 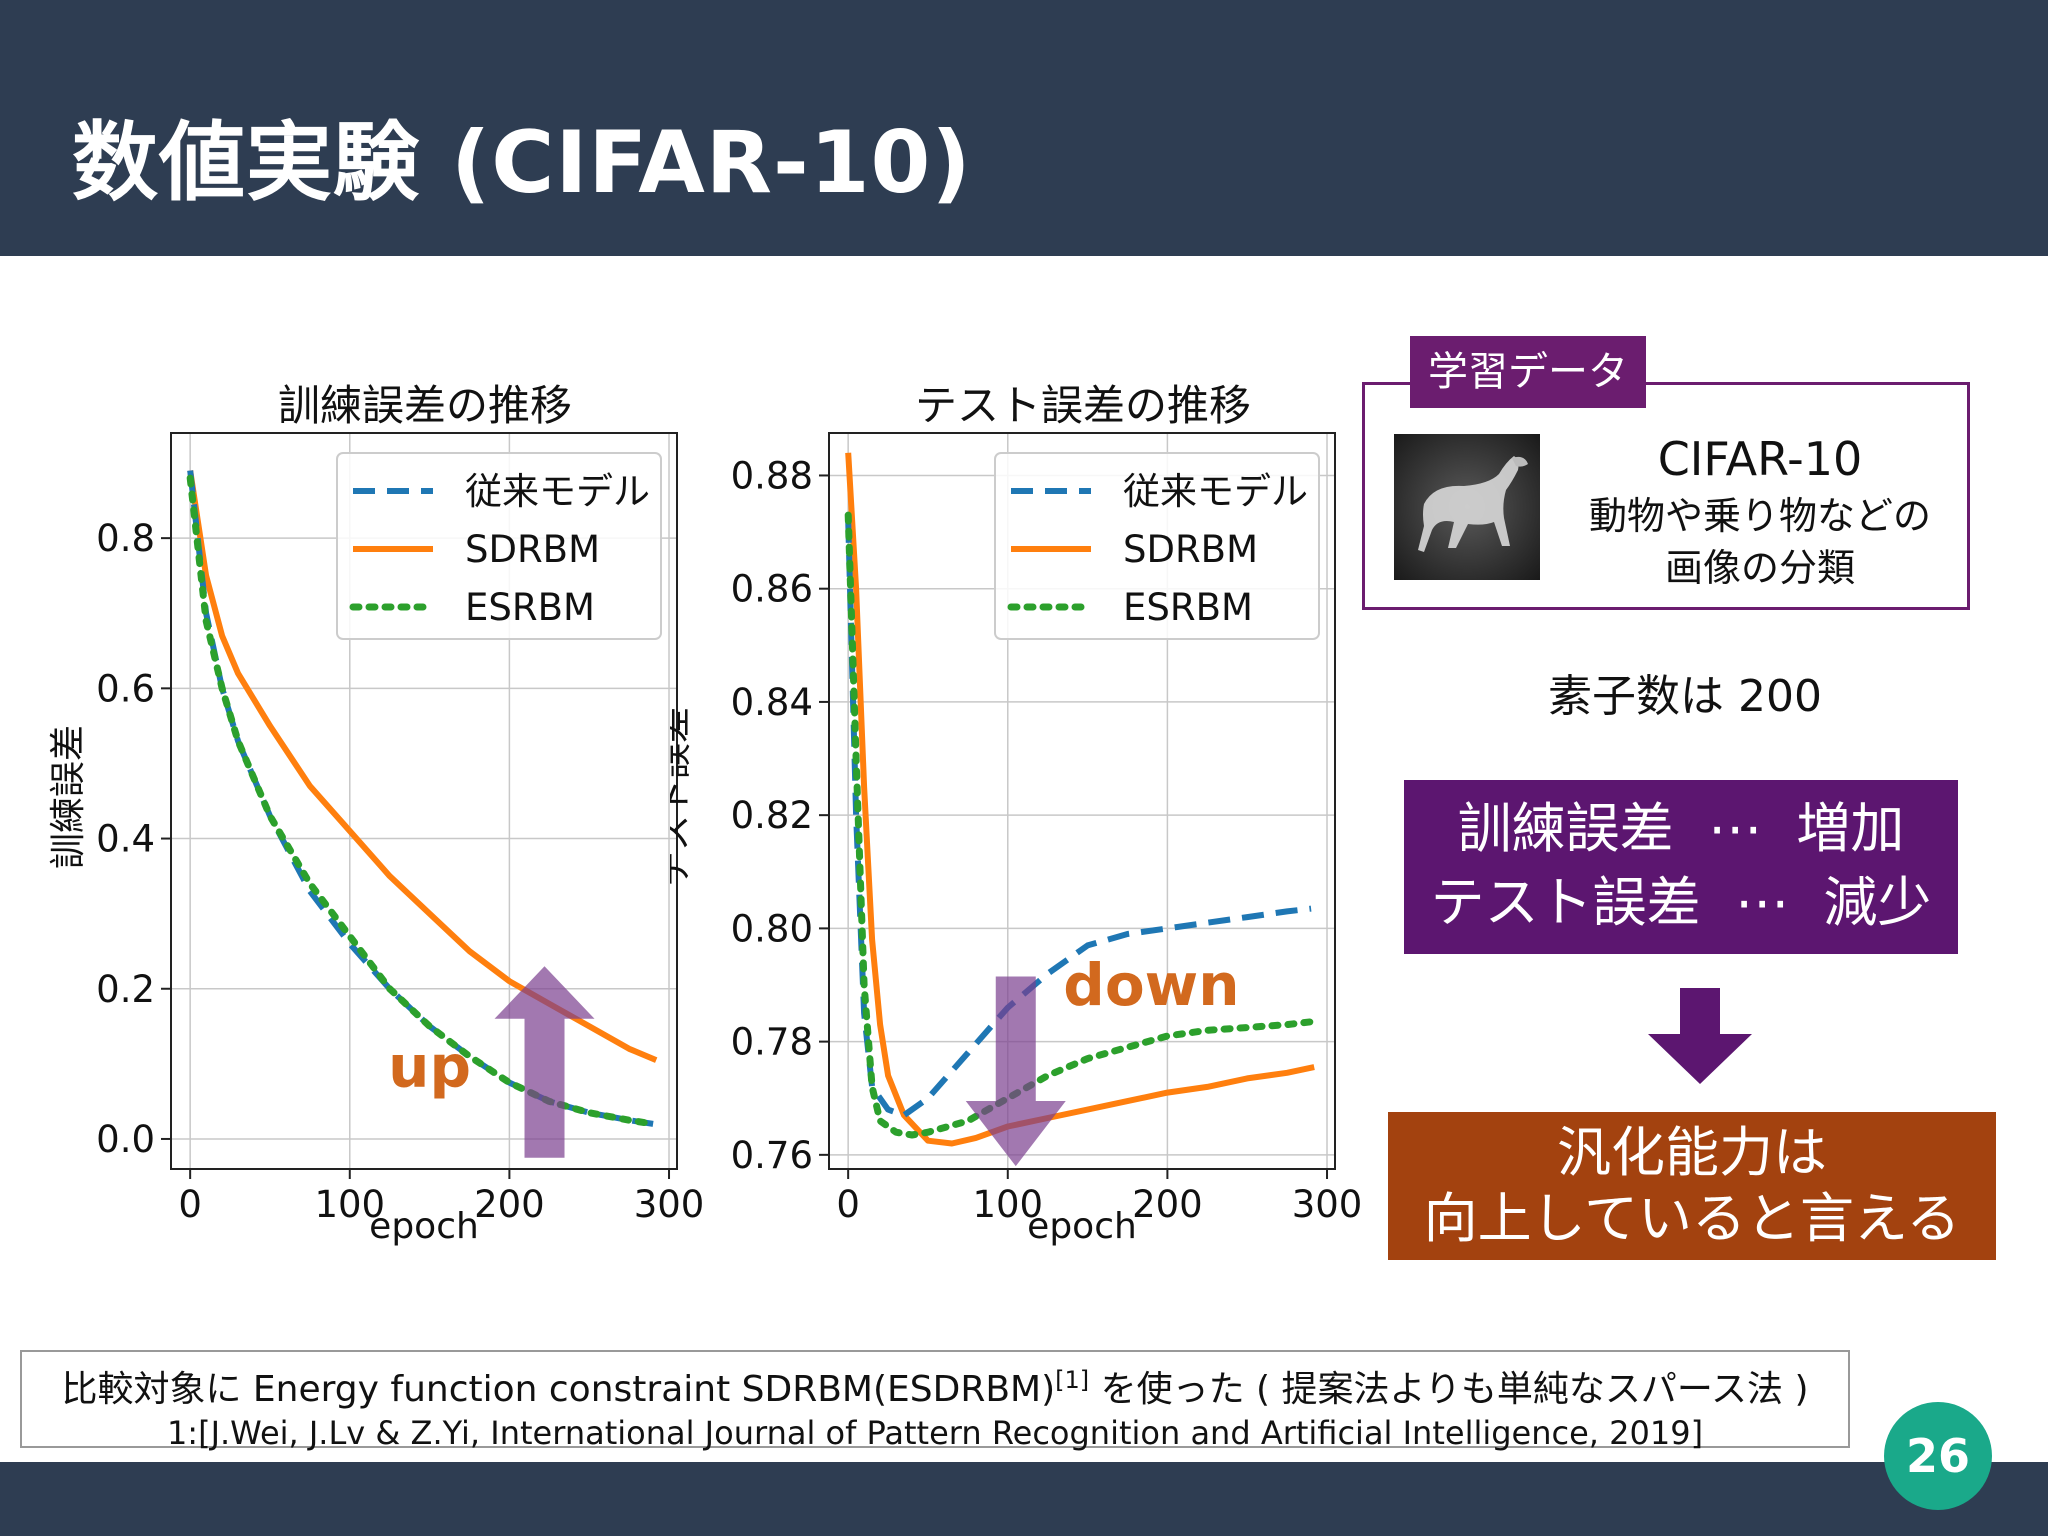 What do you see at coordinates (1685, 696) in the screenshot?
I see `unit-count-text: 素子数は 200` at bounding box center [1685, 696].